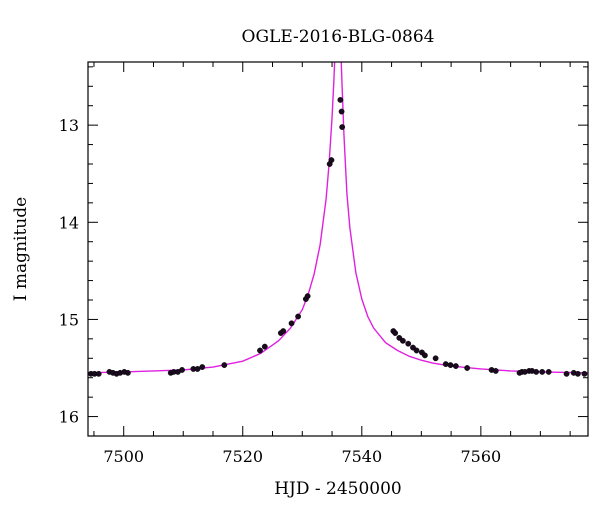 The width and height of the screenshot is (600, 512). What do you see at coordinates (481, 456) in the screenshot?
I see `x-tick-label: 7560` at bounding box center [481, 456].